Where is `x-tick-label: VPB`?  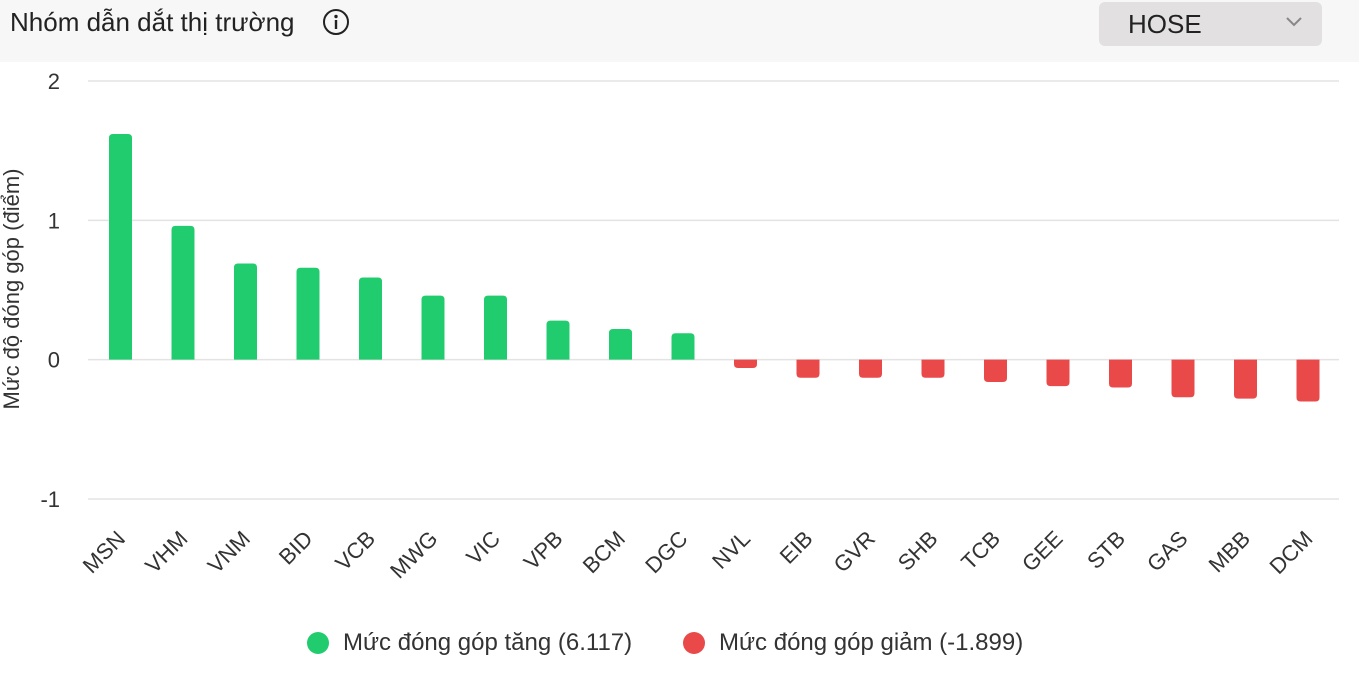 x-tick-label: VPB is located at coordinates (543, 550).